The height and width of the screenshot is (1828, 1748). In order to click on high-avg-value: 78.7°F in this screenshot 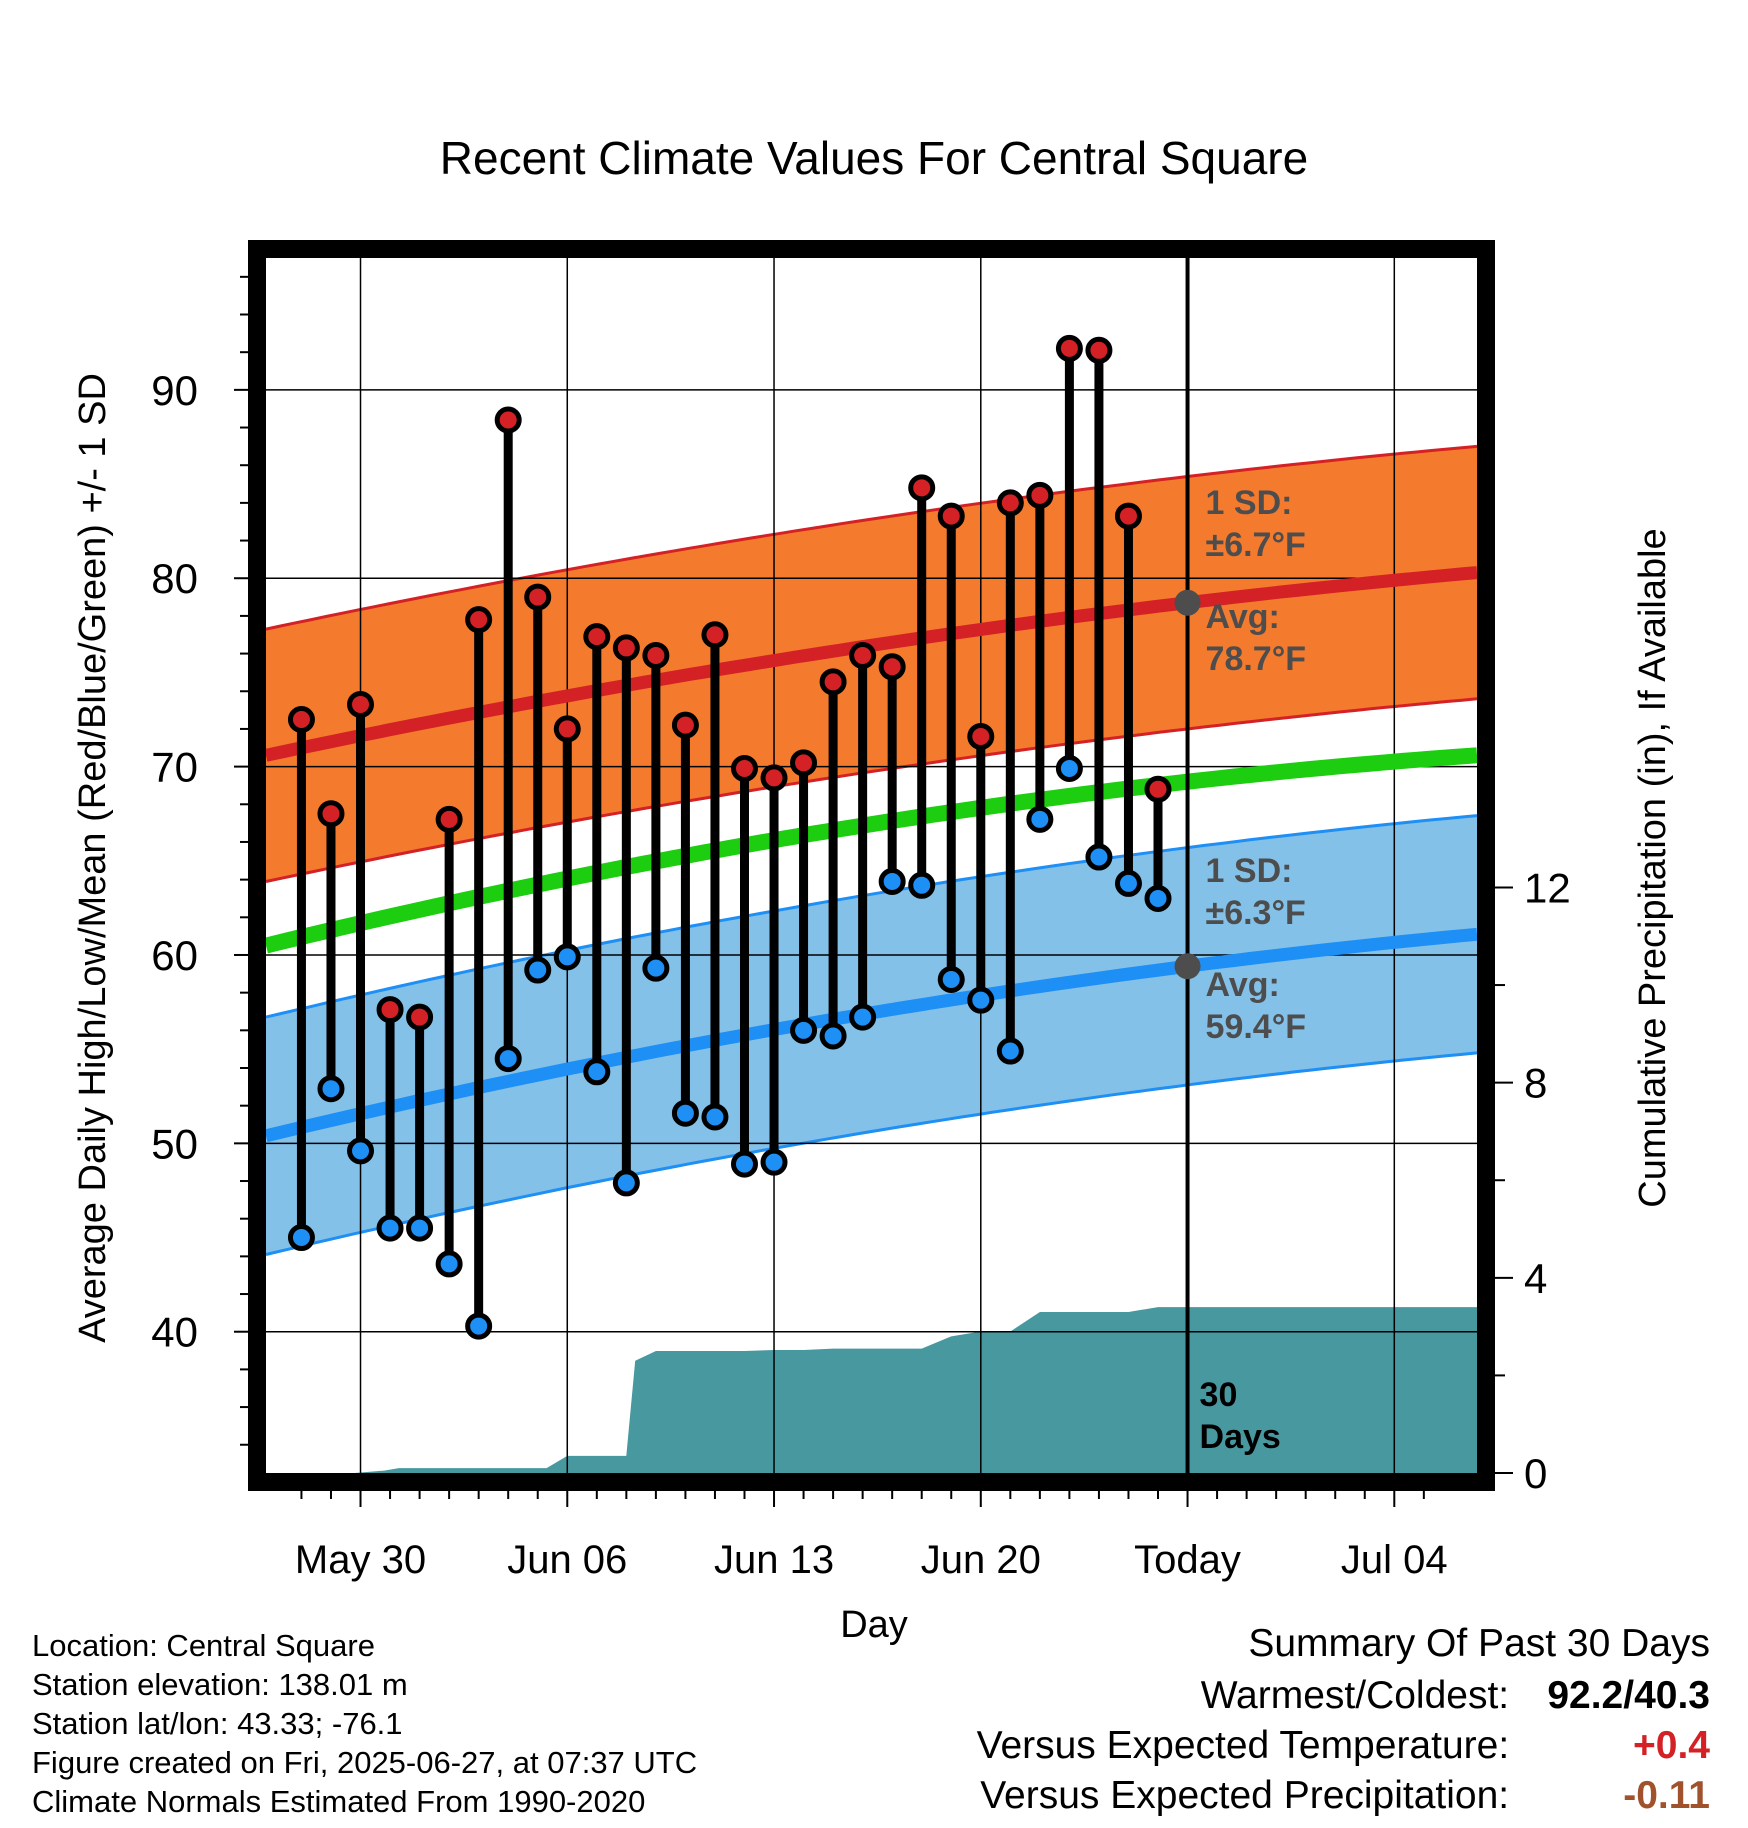, I will do `click(1256, 659)`.